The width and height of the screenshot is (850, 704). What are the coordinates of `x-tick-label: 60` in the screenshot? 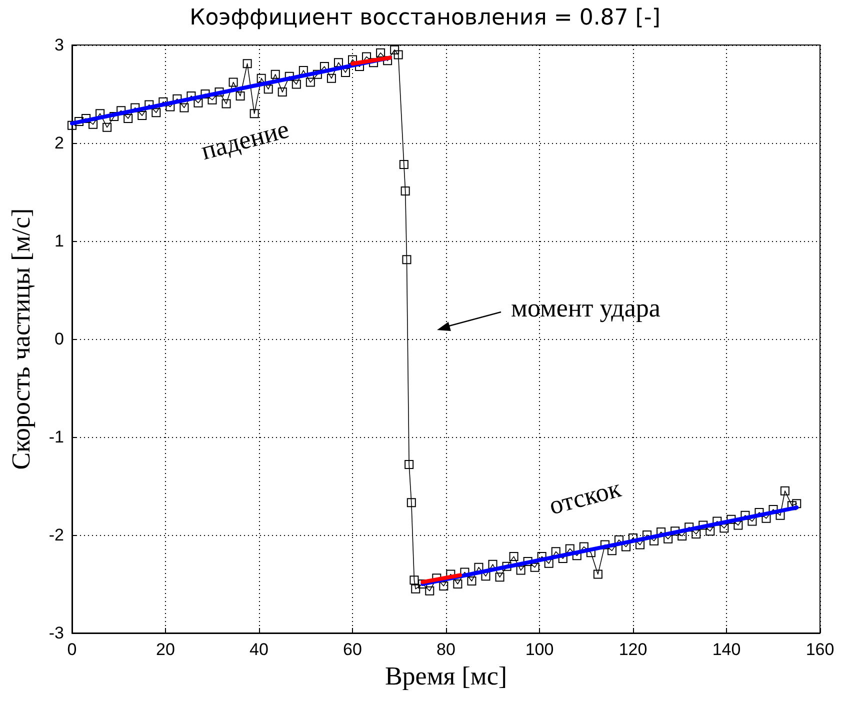 It's located at (352, 649).